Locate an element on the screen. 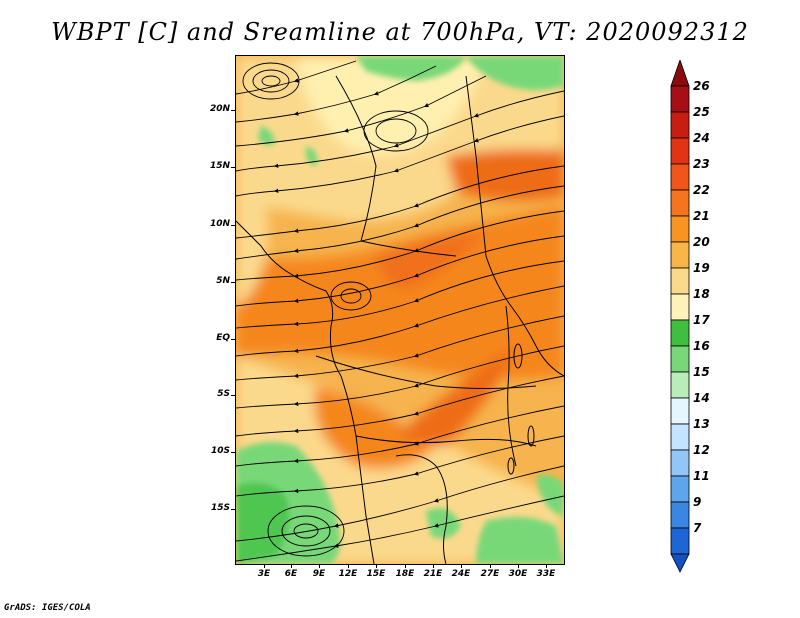 Image resolution: width=800 pixels, height=618 pixels. colorbar-label: 24 is located at coordinates (701, 138).